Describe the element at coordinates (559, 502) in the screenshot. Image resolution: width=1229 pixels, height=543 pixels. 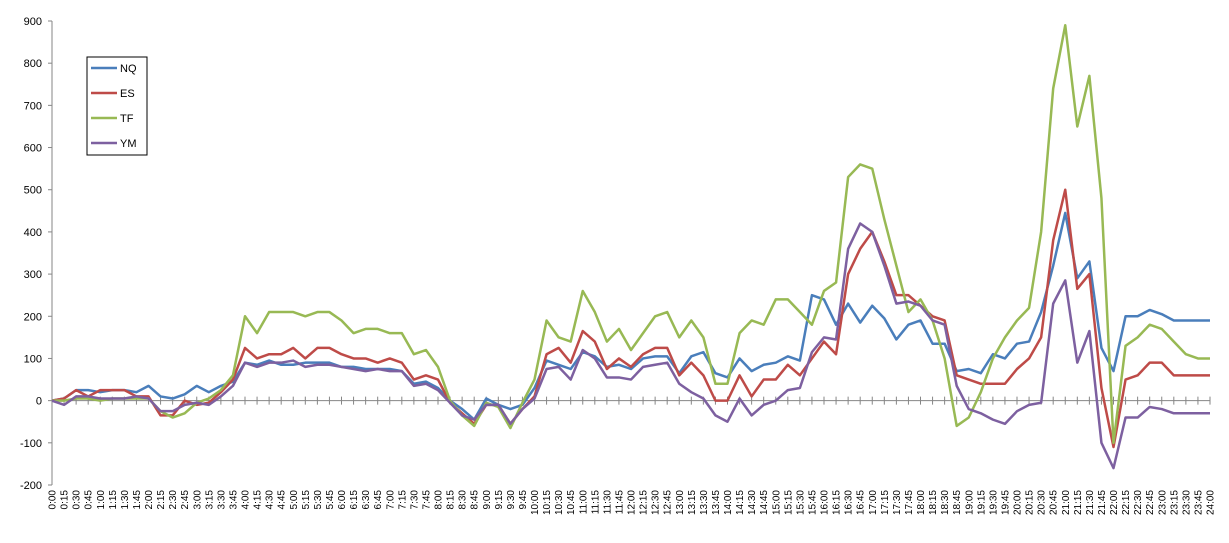
I see `x-tick-label: 10:30` at that location.